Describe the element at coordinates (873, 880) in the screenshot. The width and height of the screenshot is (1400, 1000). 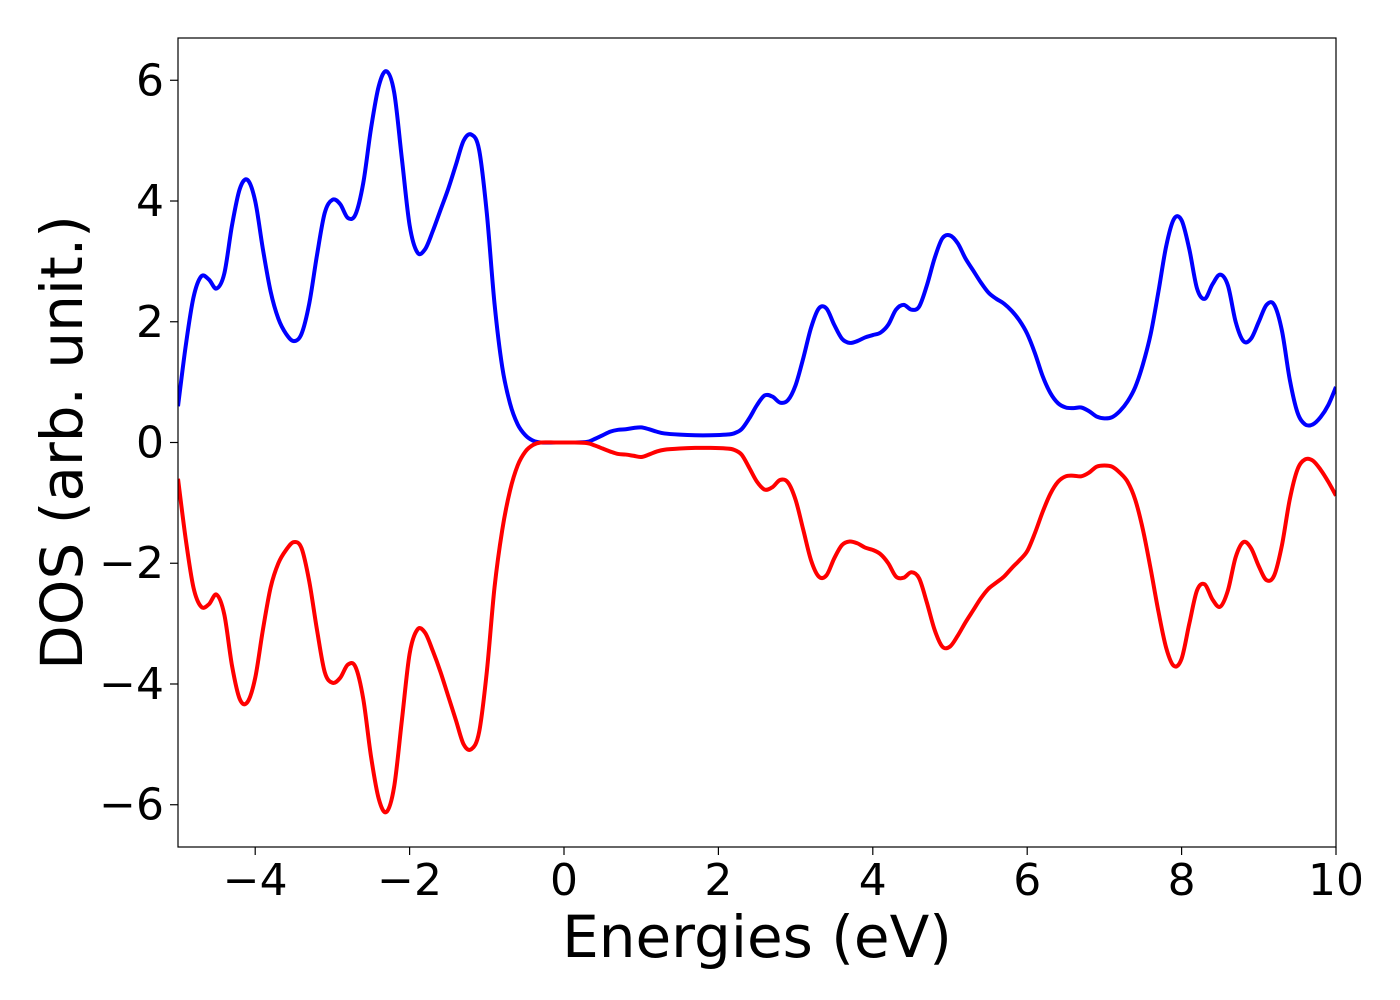
I see `x-tick-label: 4` at that location.